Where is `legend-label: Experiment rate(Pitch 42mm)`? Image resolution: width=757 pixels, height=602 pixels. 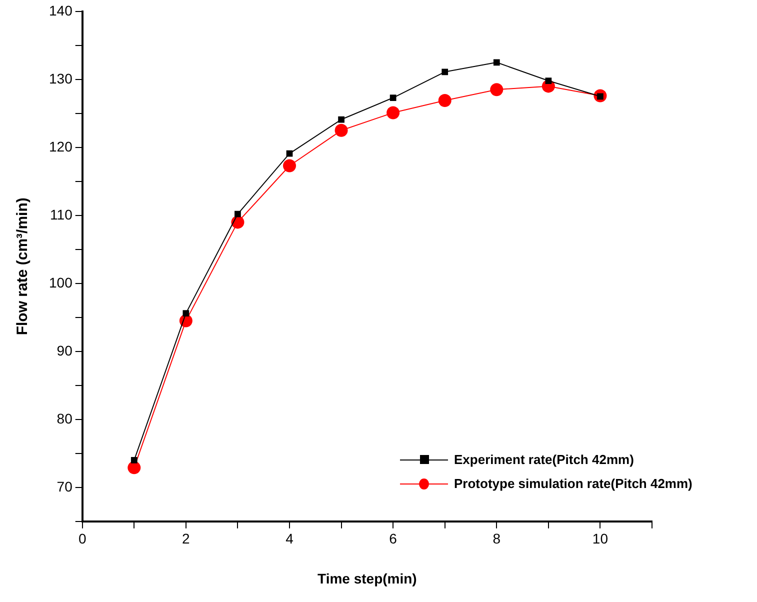 legend-label: Experiment rate(Pitch 42mm) is located at coordinates (544, 460).